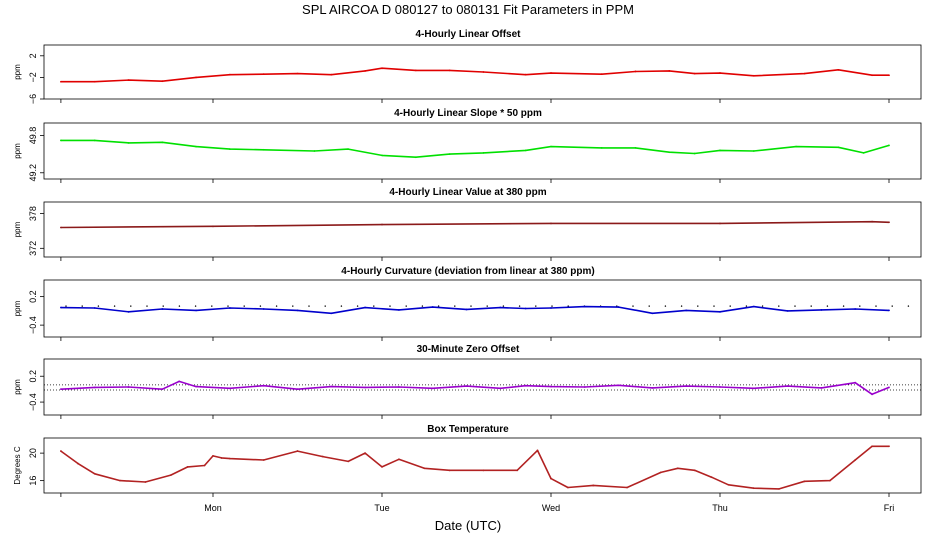 The width and height of the screenshot is (936, 540). Describe the element at coordinates (213, 508) in the screenshot. I see `x-tick-label: Mon` at that location.